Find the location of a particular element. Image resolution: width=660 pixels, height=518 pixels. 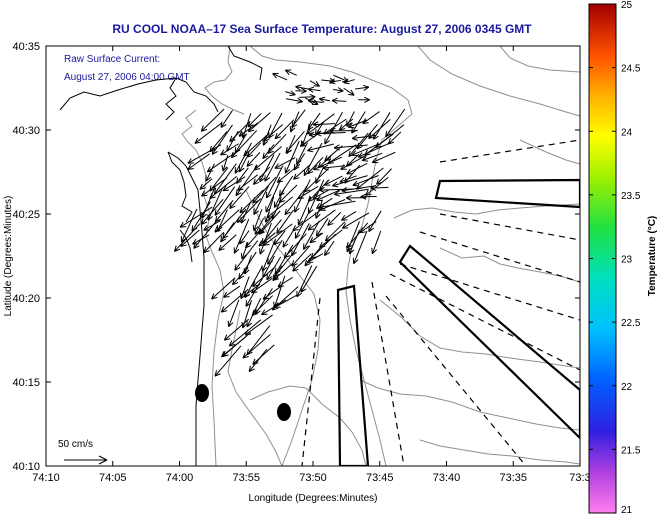

colorbar-tick-label: 25 is located at coordinates (627, 5).